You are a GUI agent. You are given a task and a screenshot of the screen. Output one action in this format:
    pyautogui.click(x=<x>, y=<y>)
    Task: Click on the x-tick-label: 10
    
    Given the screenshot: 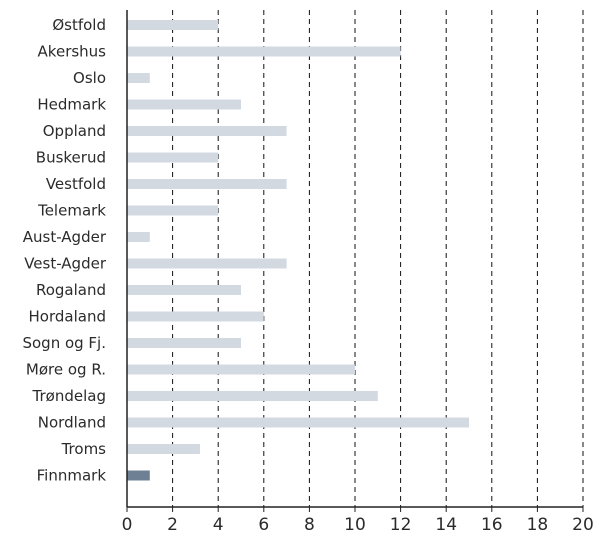 What is the action you would take?
    pyautogui.click(x=355, y=525)
    